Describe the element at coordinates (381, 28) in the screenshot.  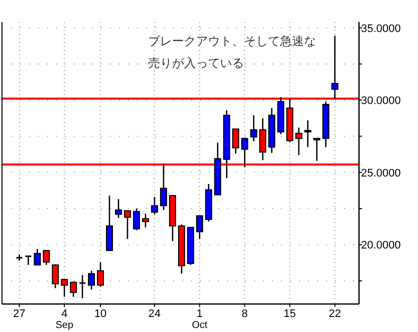
I see `y-tick-label: 35.0000` at that location.